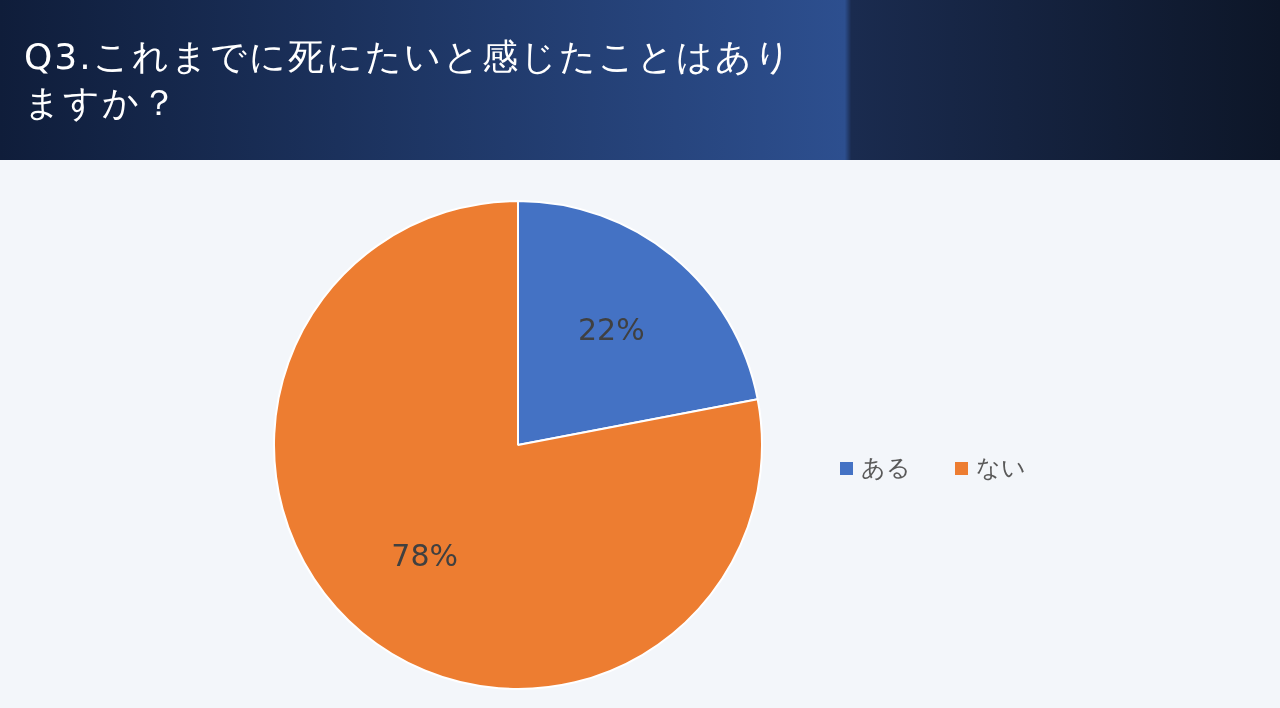  What do you see at coordinates (1001, 468) in the screenshot?
I see `legend-label: ない` at bounding box center [1001, 468].